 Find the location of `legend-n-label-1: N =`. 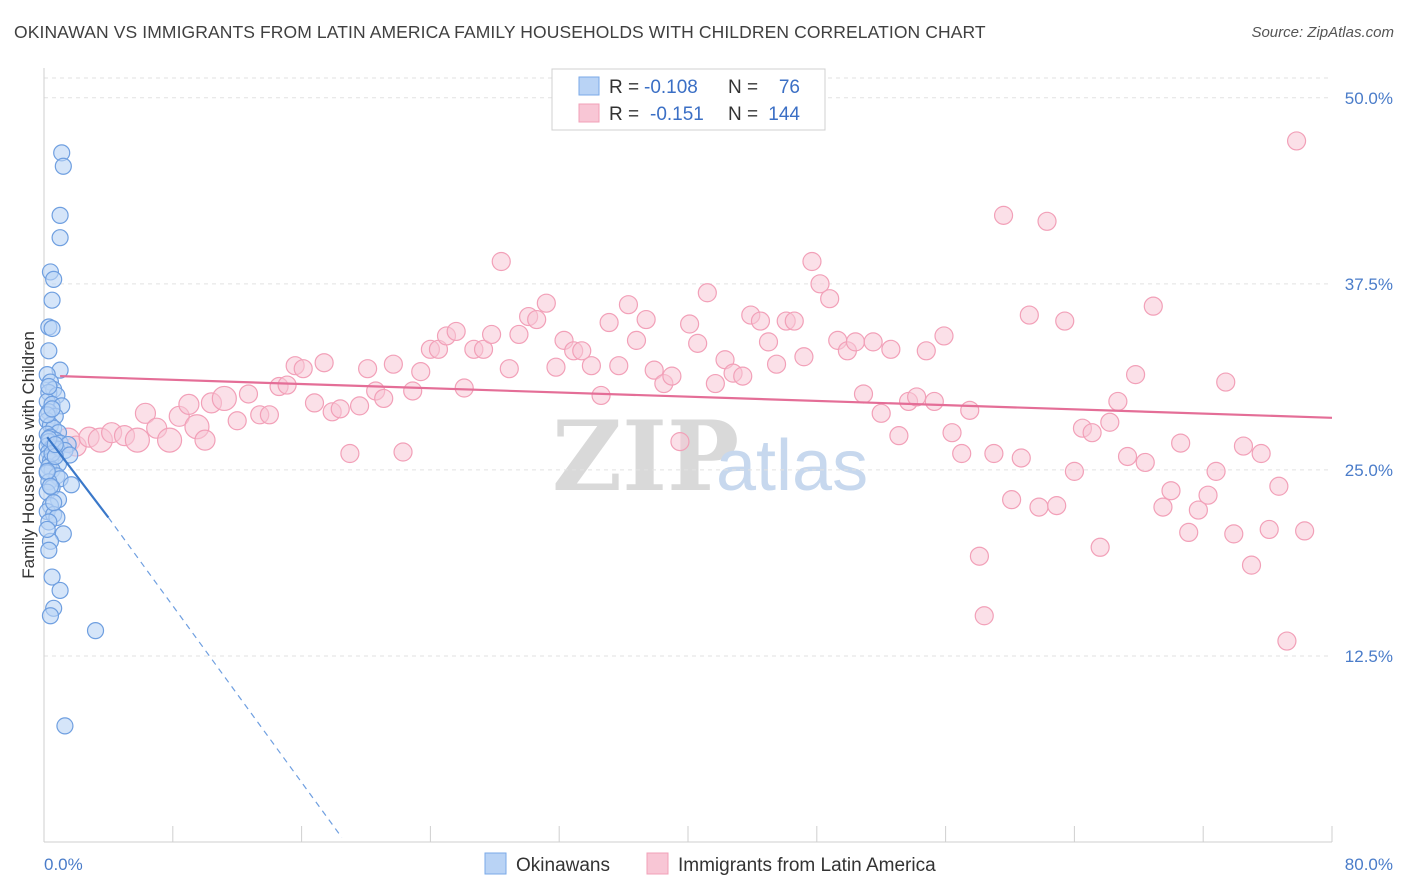

legend-n-label-1: N = is located at coordinates (743, 87).